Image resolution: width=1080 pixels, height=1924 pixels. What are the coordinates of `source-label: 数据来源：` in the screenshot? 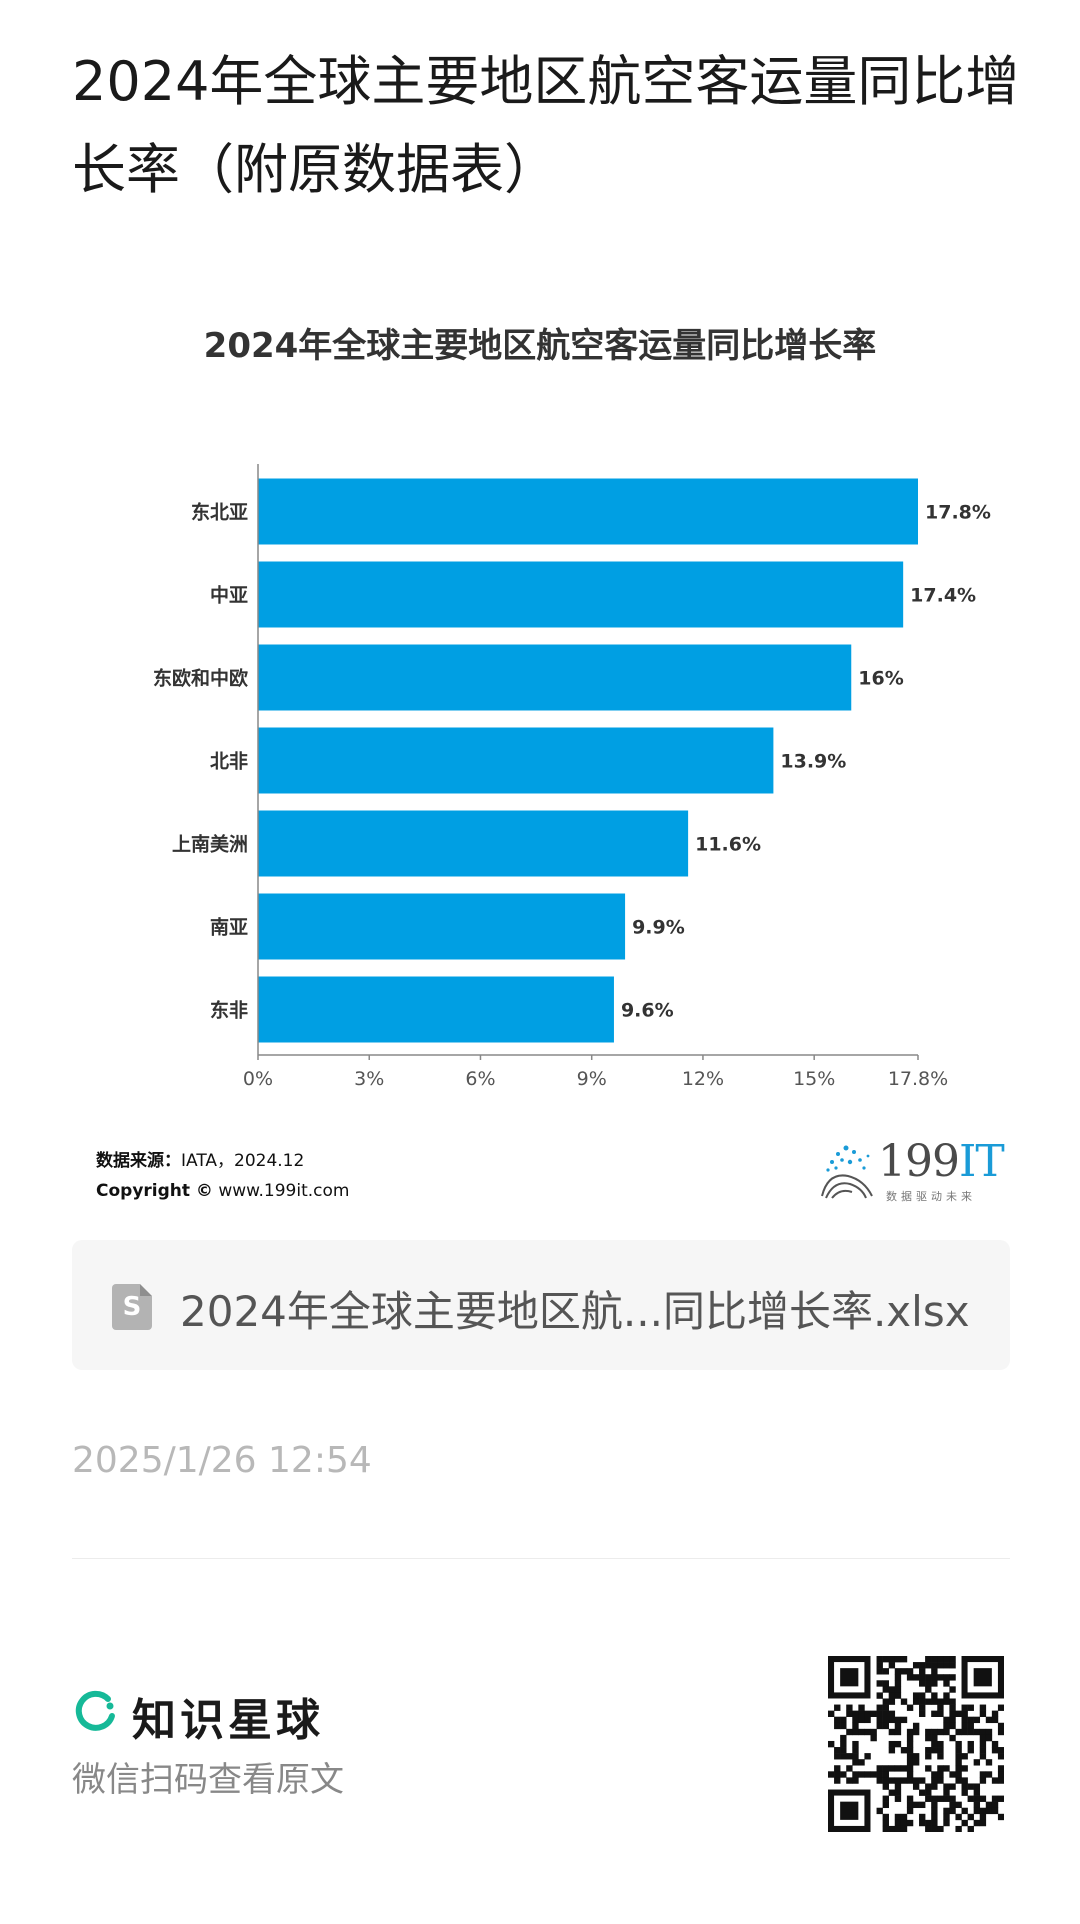 It's located at (138, 1161).